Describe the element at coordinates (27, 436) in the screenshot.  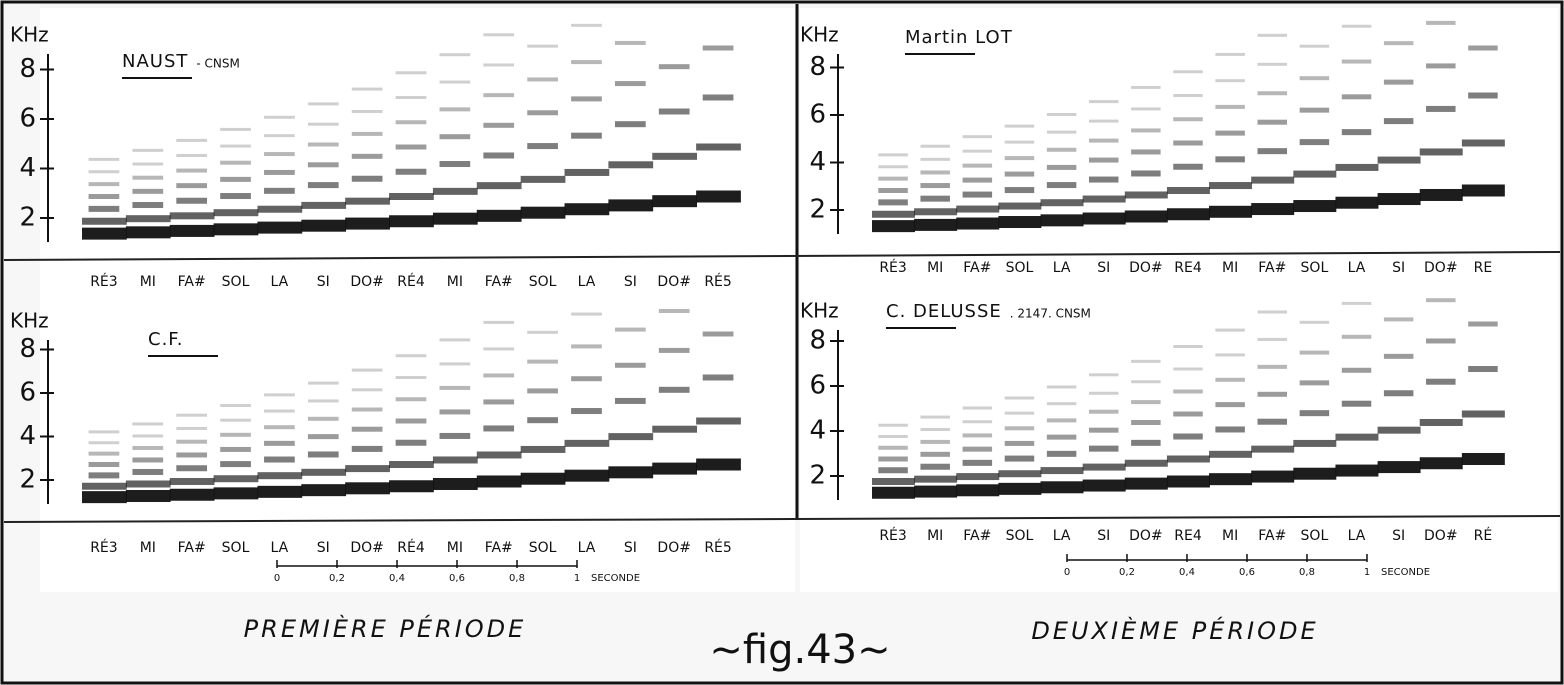
I see `y-tick-label: 4` at that location.